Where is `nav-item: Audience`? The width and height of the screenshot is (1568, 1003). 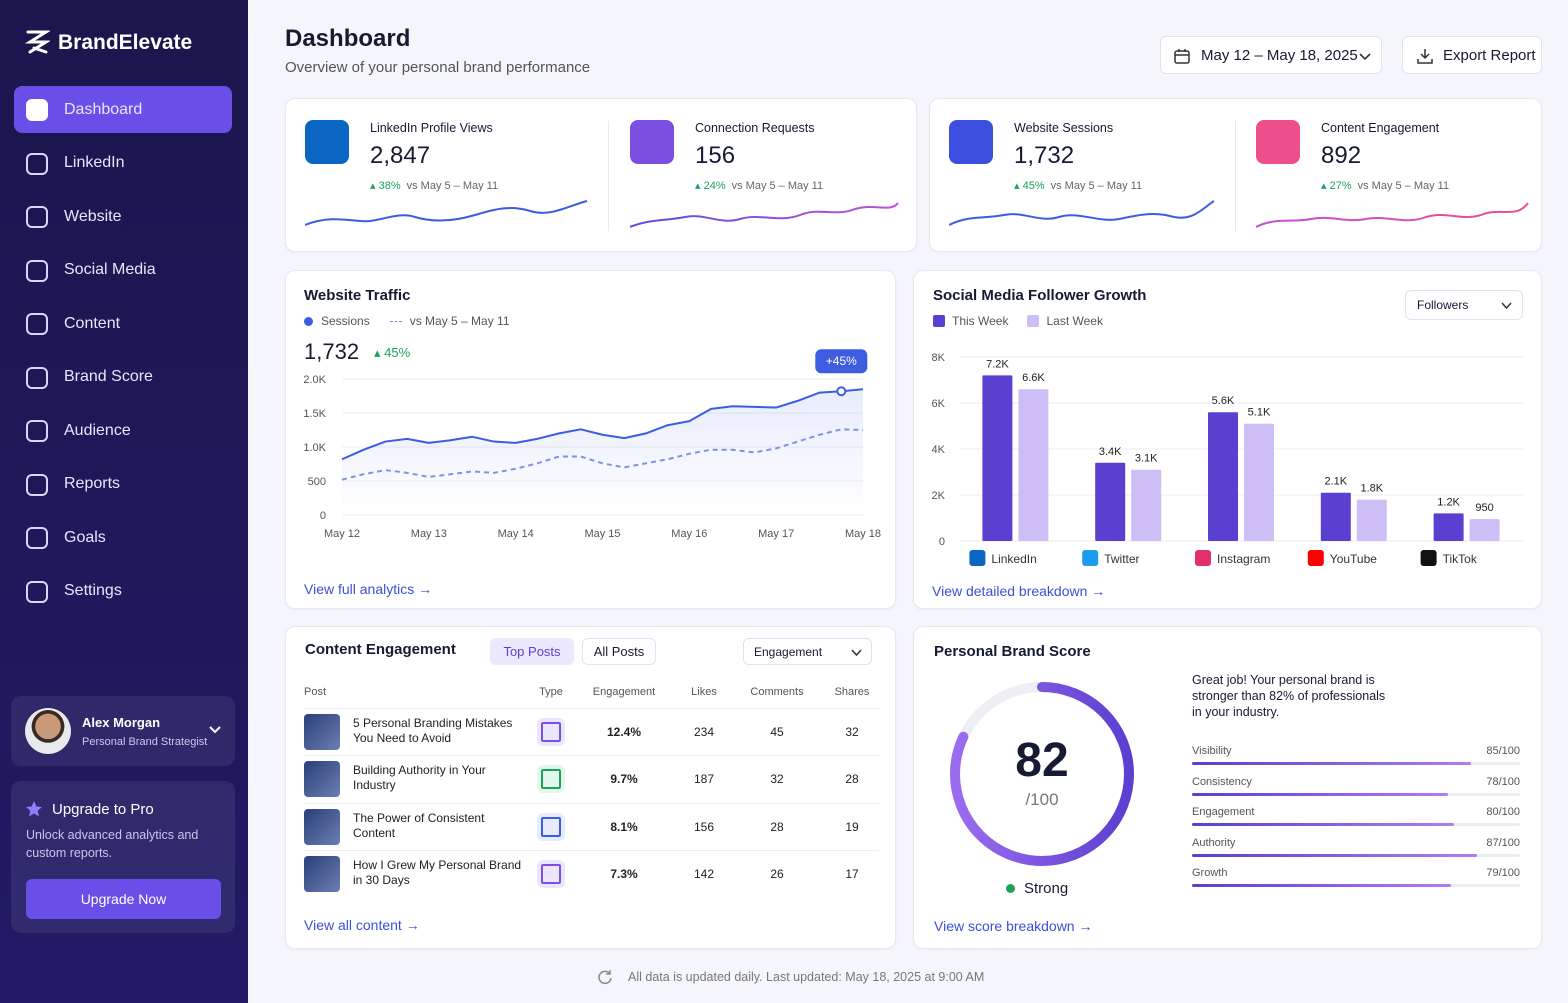 nav-item: Audience is located at coordinates (123, 430).